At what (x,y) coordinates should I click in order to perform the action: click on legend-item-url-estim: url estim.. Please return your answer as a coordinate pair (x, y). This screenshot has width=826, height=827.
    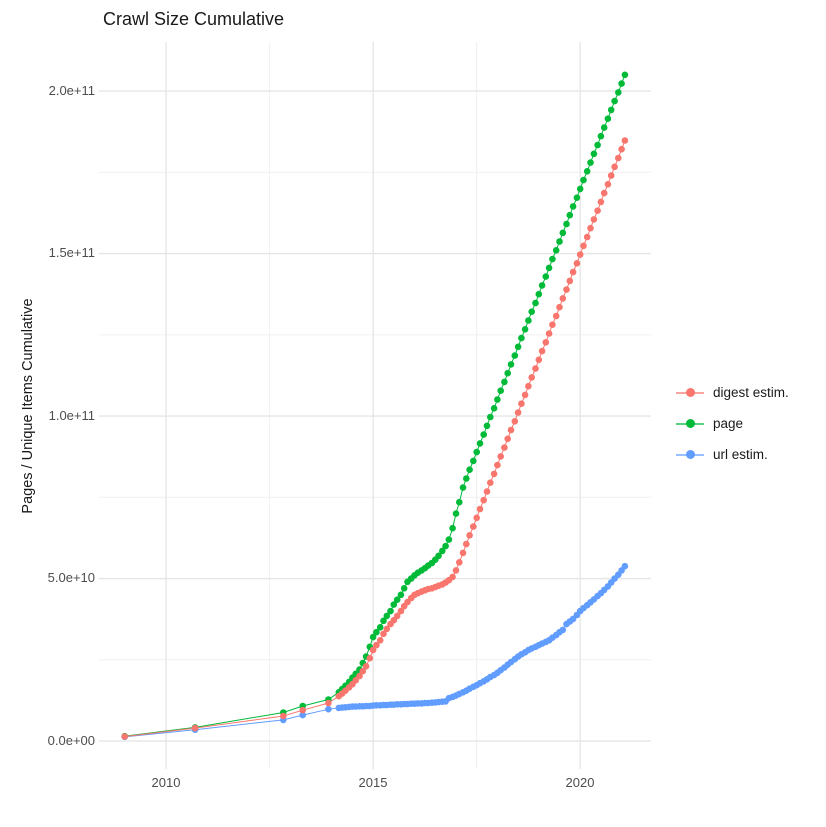
    Looking at the image, I should click on (732, 454).